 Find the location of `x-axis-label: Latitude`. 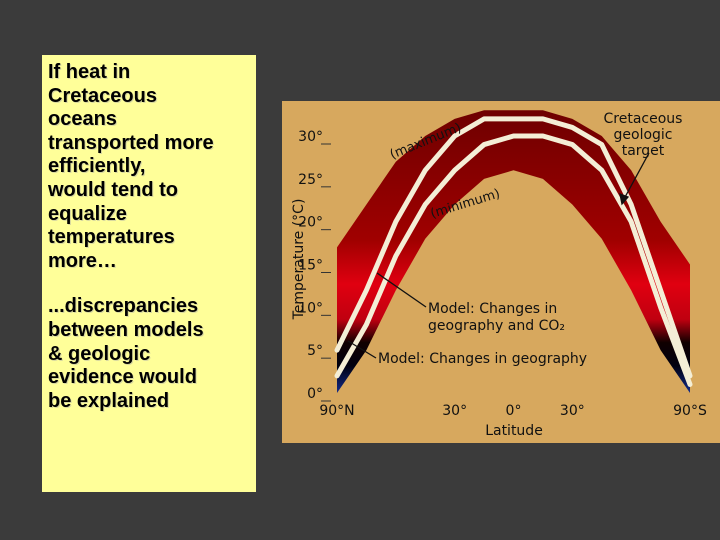

x-axis-label: Latitude is located at coordinates (514, 431).